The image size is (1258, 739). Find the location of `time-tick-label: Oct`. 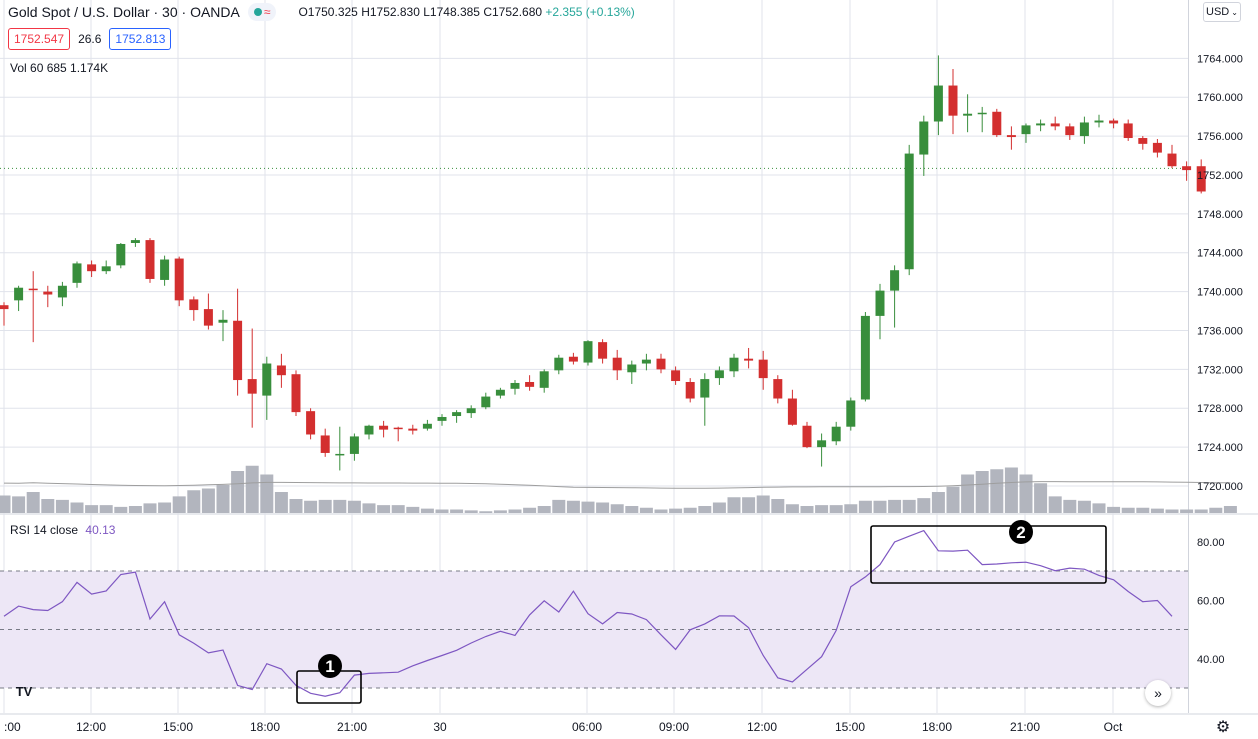

time-tick-label: Oct is located at coordinates (1113, 727).